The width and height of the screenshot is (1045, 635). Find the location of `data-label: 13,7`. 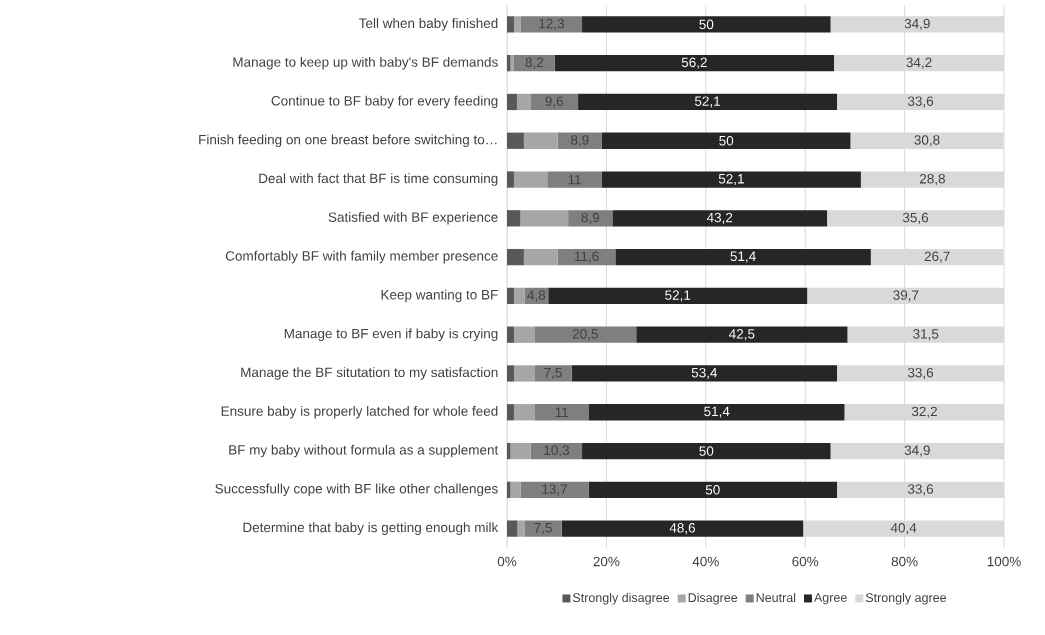

data-label: 13,7 is located at coordinates (554, 490).